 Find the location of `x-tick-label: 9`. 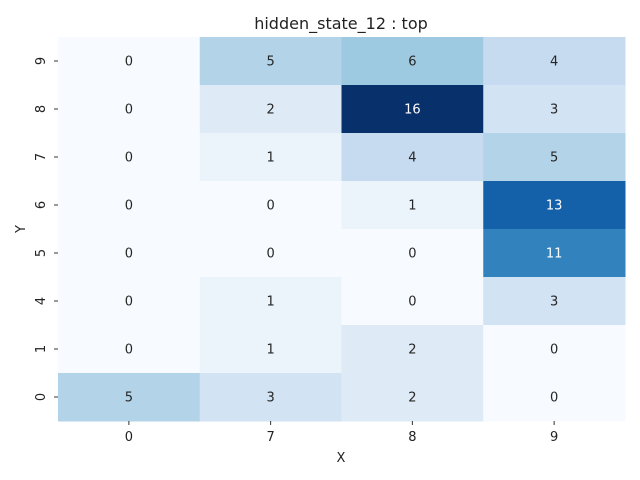

x-tick-label: 9 is located at coordinates (554, 437).